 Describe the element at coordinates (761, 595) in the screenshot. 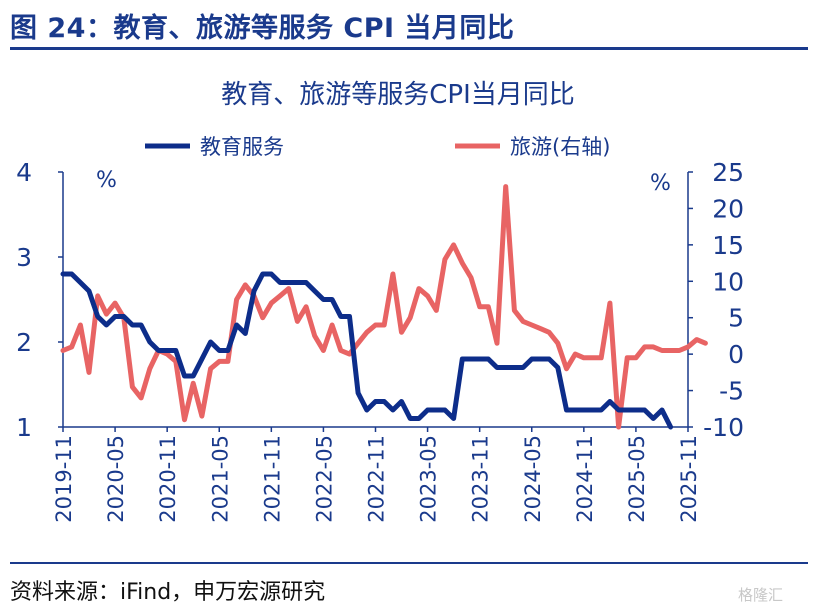

I see `watermark: 格隆汇` at that location.